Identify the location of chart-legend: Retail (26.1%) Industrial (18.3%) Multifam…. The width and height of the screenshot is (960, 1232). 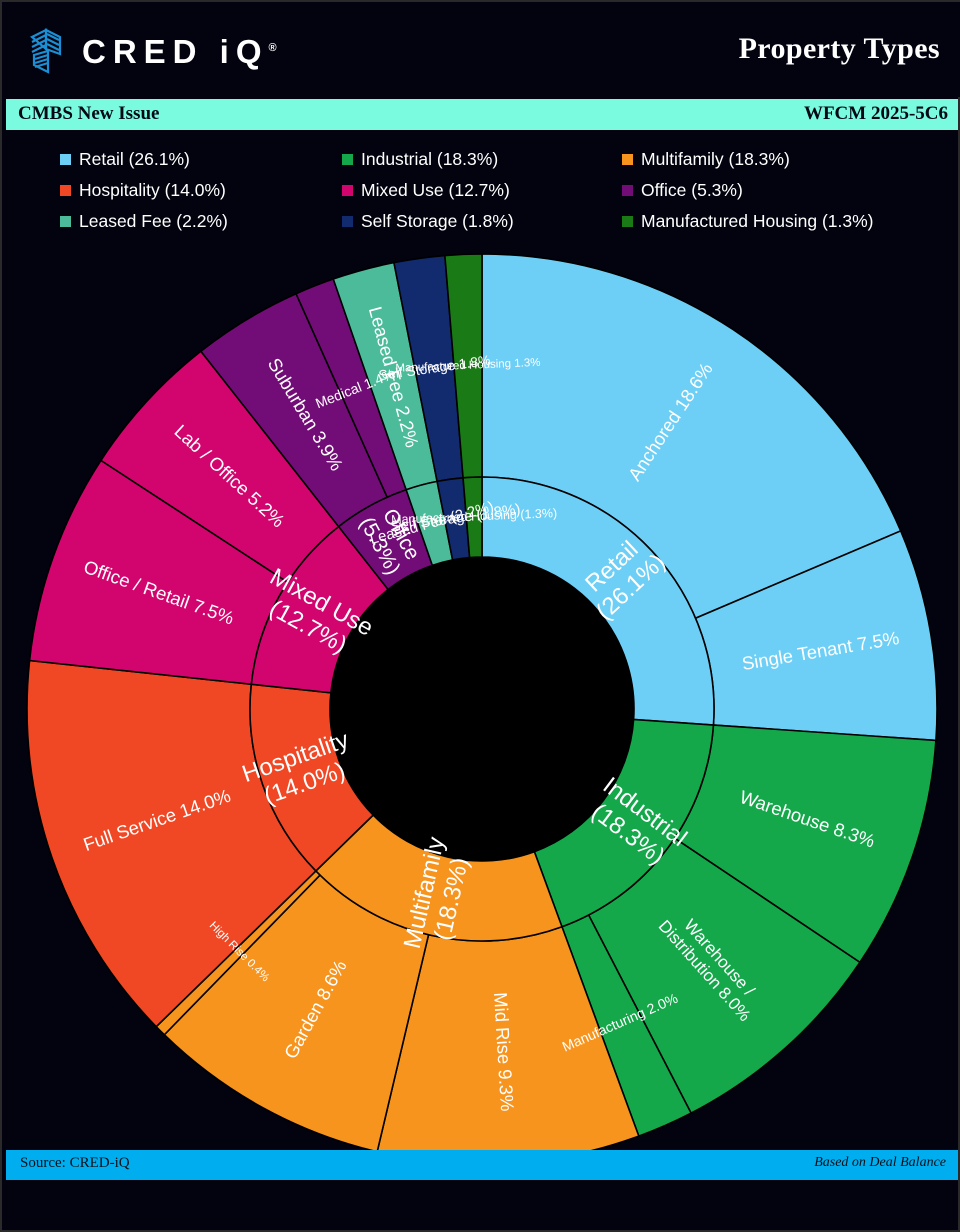
(481, 197).